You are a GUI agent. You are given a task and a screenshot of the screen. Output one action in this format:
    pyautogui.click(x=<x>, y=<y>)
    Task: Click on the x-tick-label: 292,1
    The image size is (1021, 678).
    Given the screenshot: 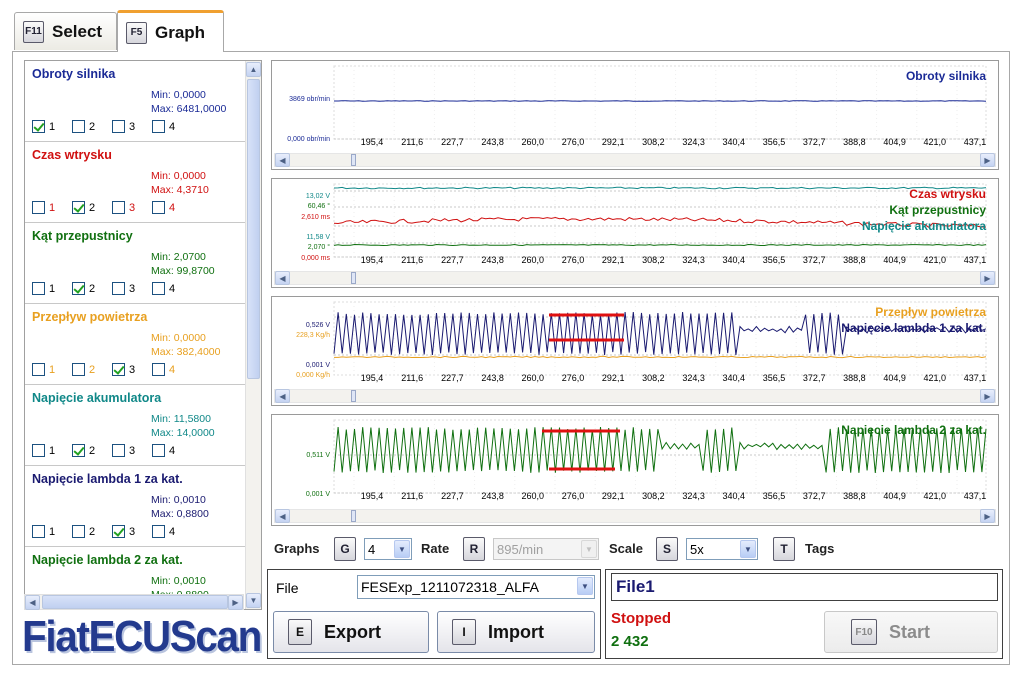 What is the action you would take?
    pyautogui.click(x=613, y=142)
    